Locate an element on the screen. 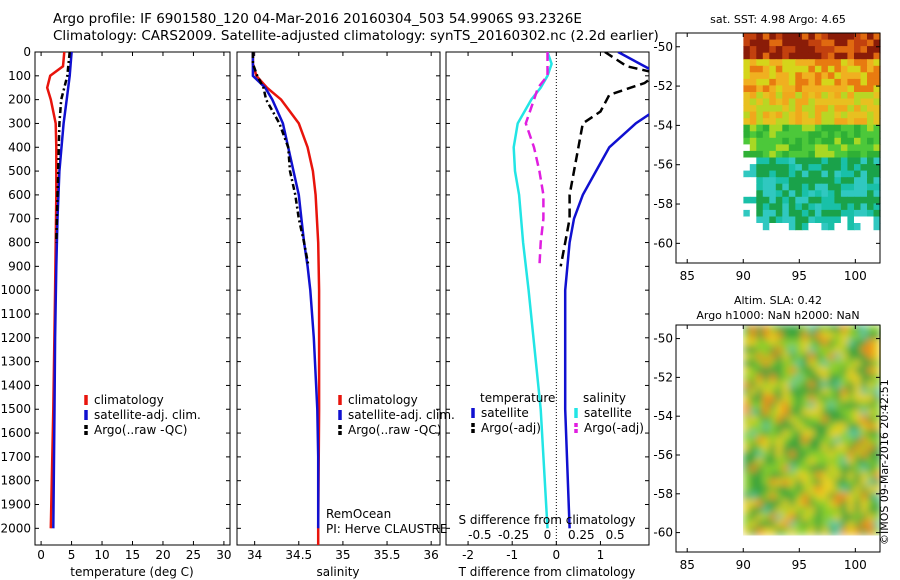 The height and width of the screenshot is (580, 900). sla-map-xtick-label: 95 is located at coordinates (799, 565).